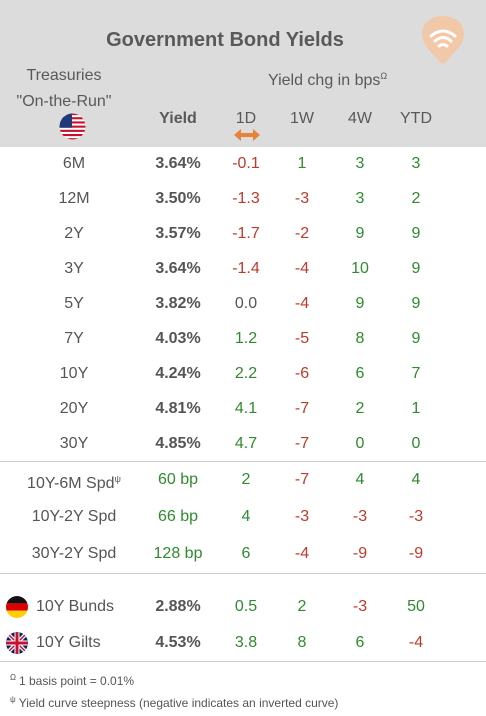  What do you see at coordinates (360, 118) in the screenshot?
I see `column-header-4w: 4W` at bounding box center [360, 118].